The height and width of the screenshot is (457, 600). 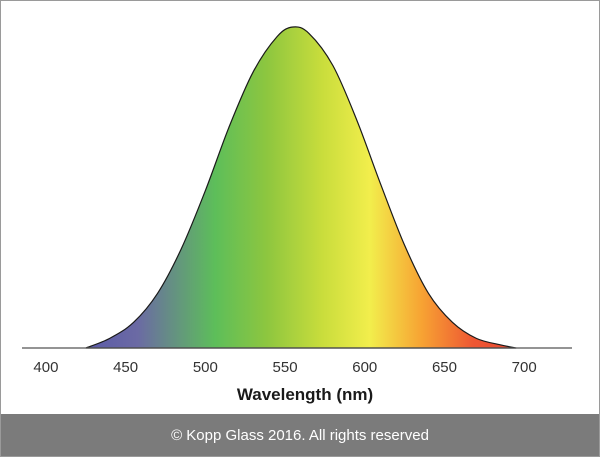 I want to click on x-axis-title: Wavelength (nm), so click(x=305, y=394).